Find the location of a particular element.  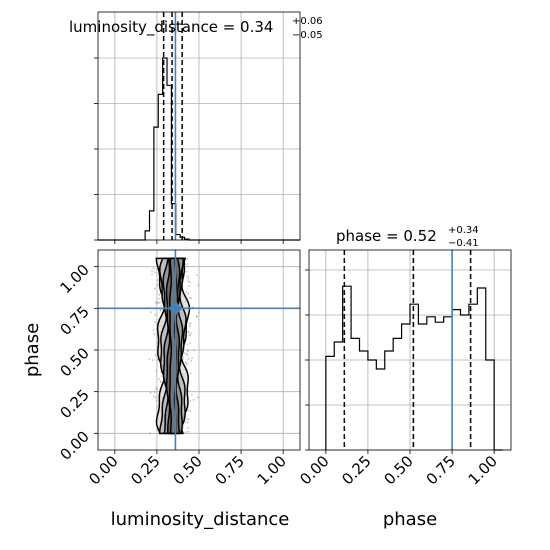

p2-xtick-label-4: 1.00 is located at coordinates (272, 470).